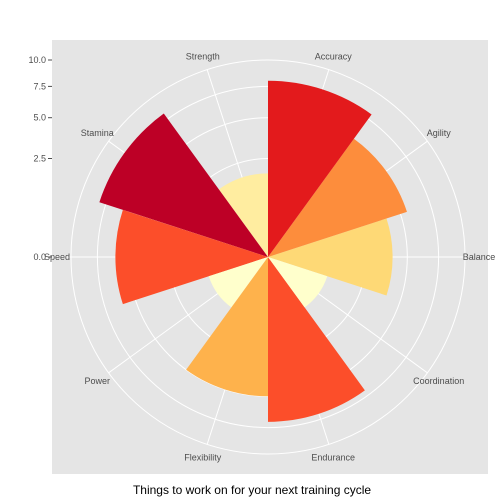 This screenshot has height=504, width=504. I want to click on wedge-endurance, so click(316, 339).